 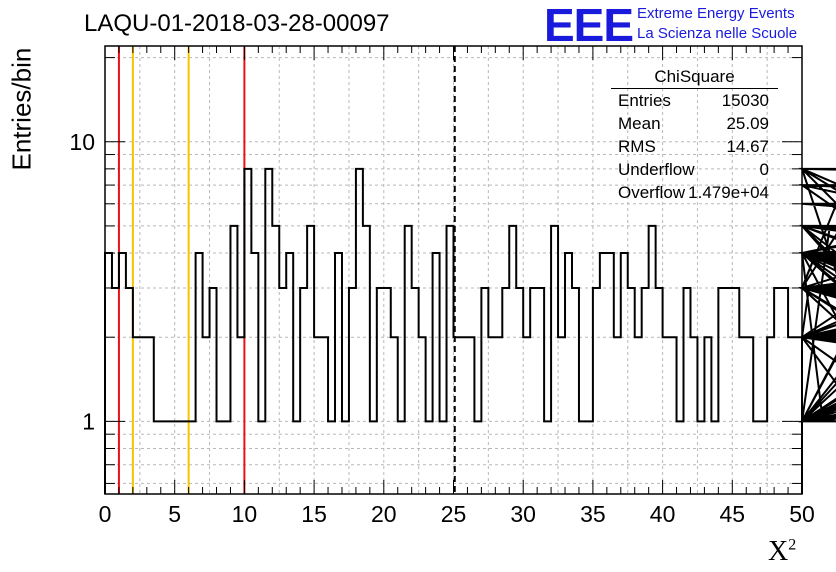 What do you see at coordinates (644, 100) in the screenshot?
I see `stats-key: Entries` at bounding box center [644, 100].